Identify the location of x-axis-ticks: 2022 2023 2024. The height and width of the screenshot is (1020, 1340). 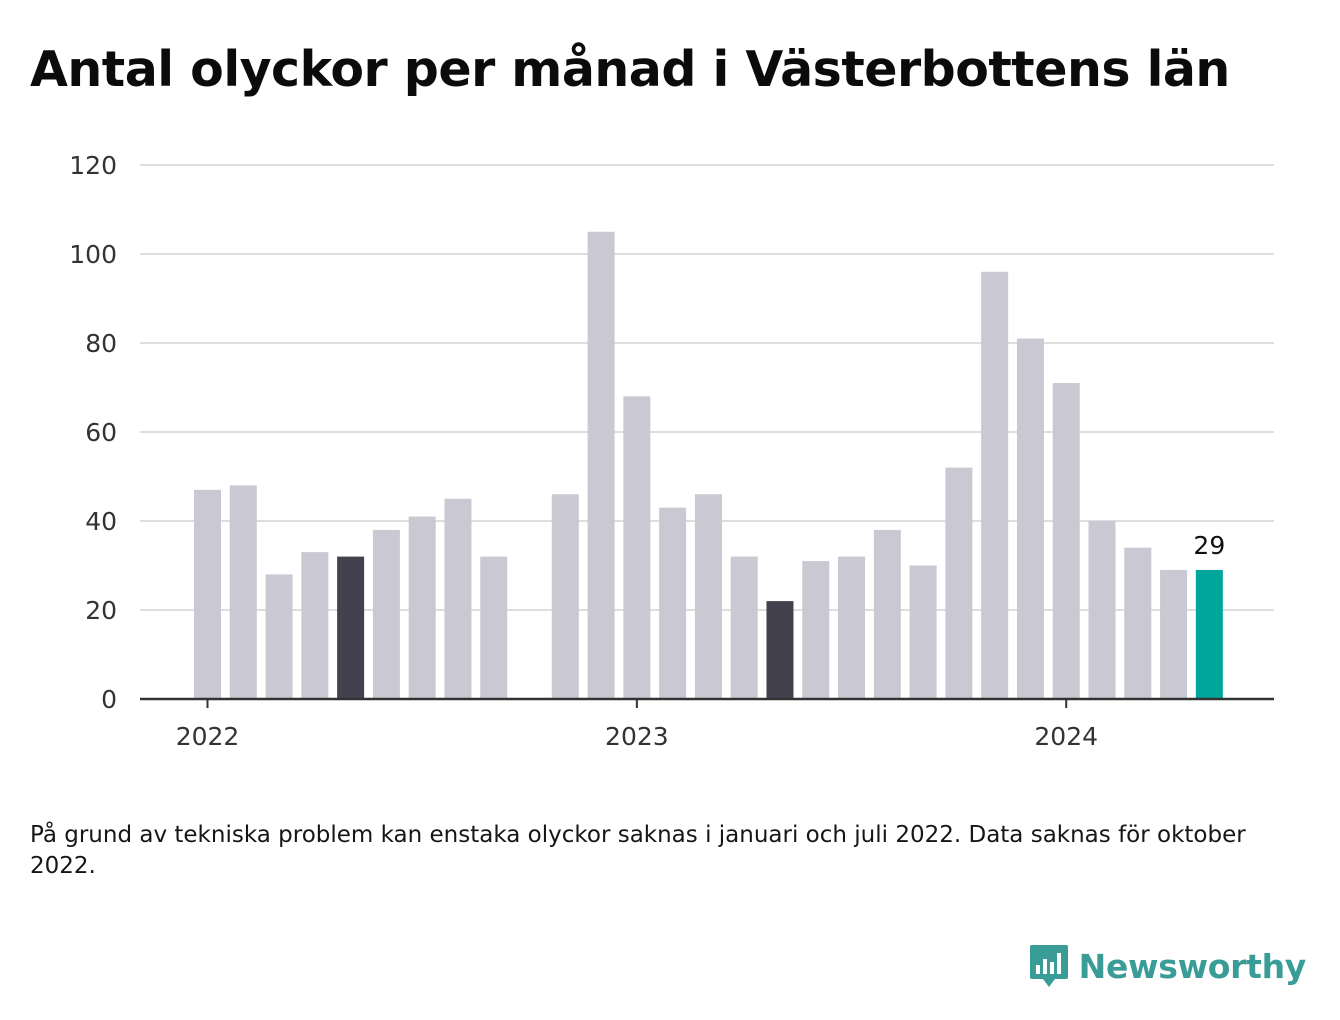
(637, 725).